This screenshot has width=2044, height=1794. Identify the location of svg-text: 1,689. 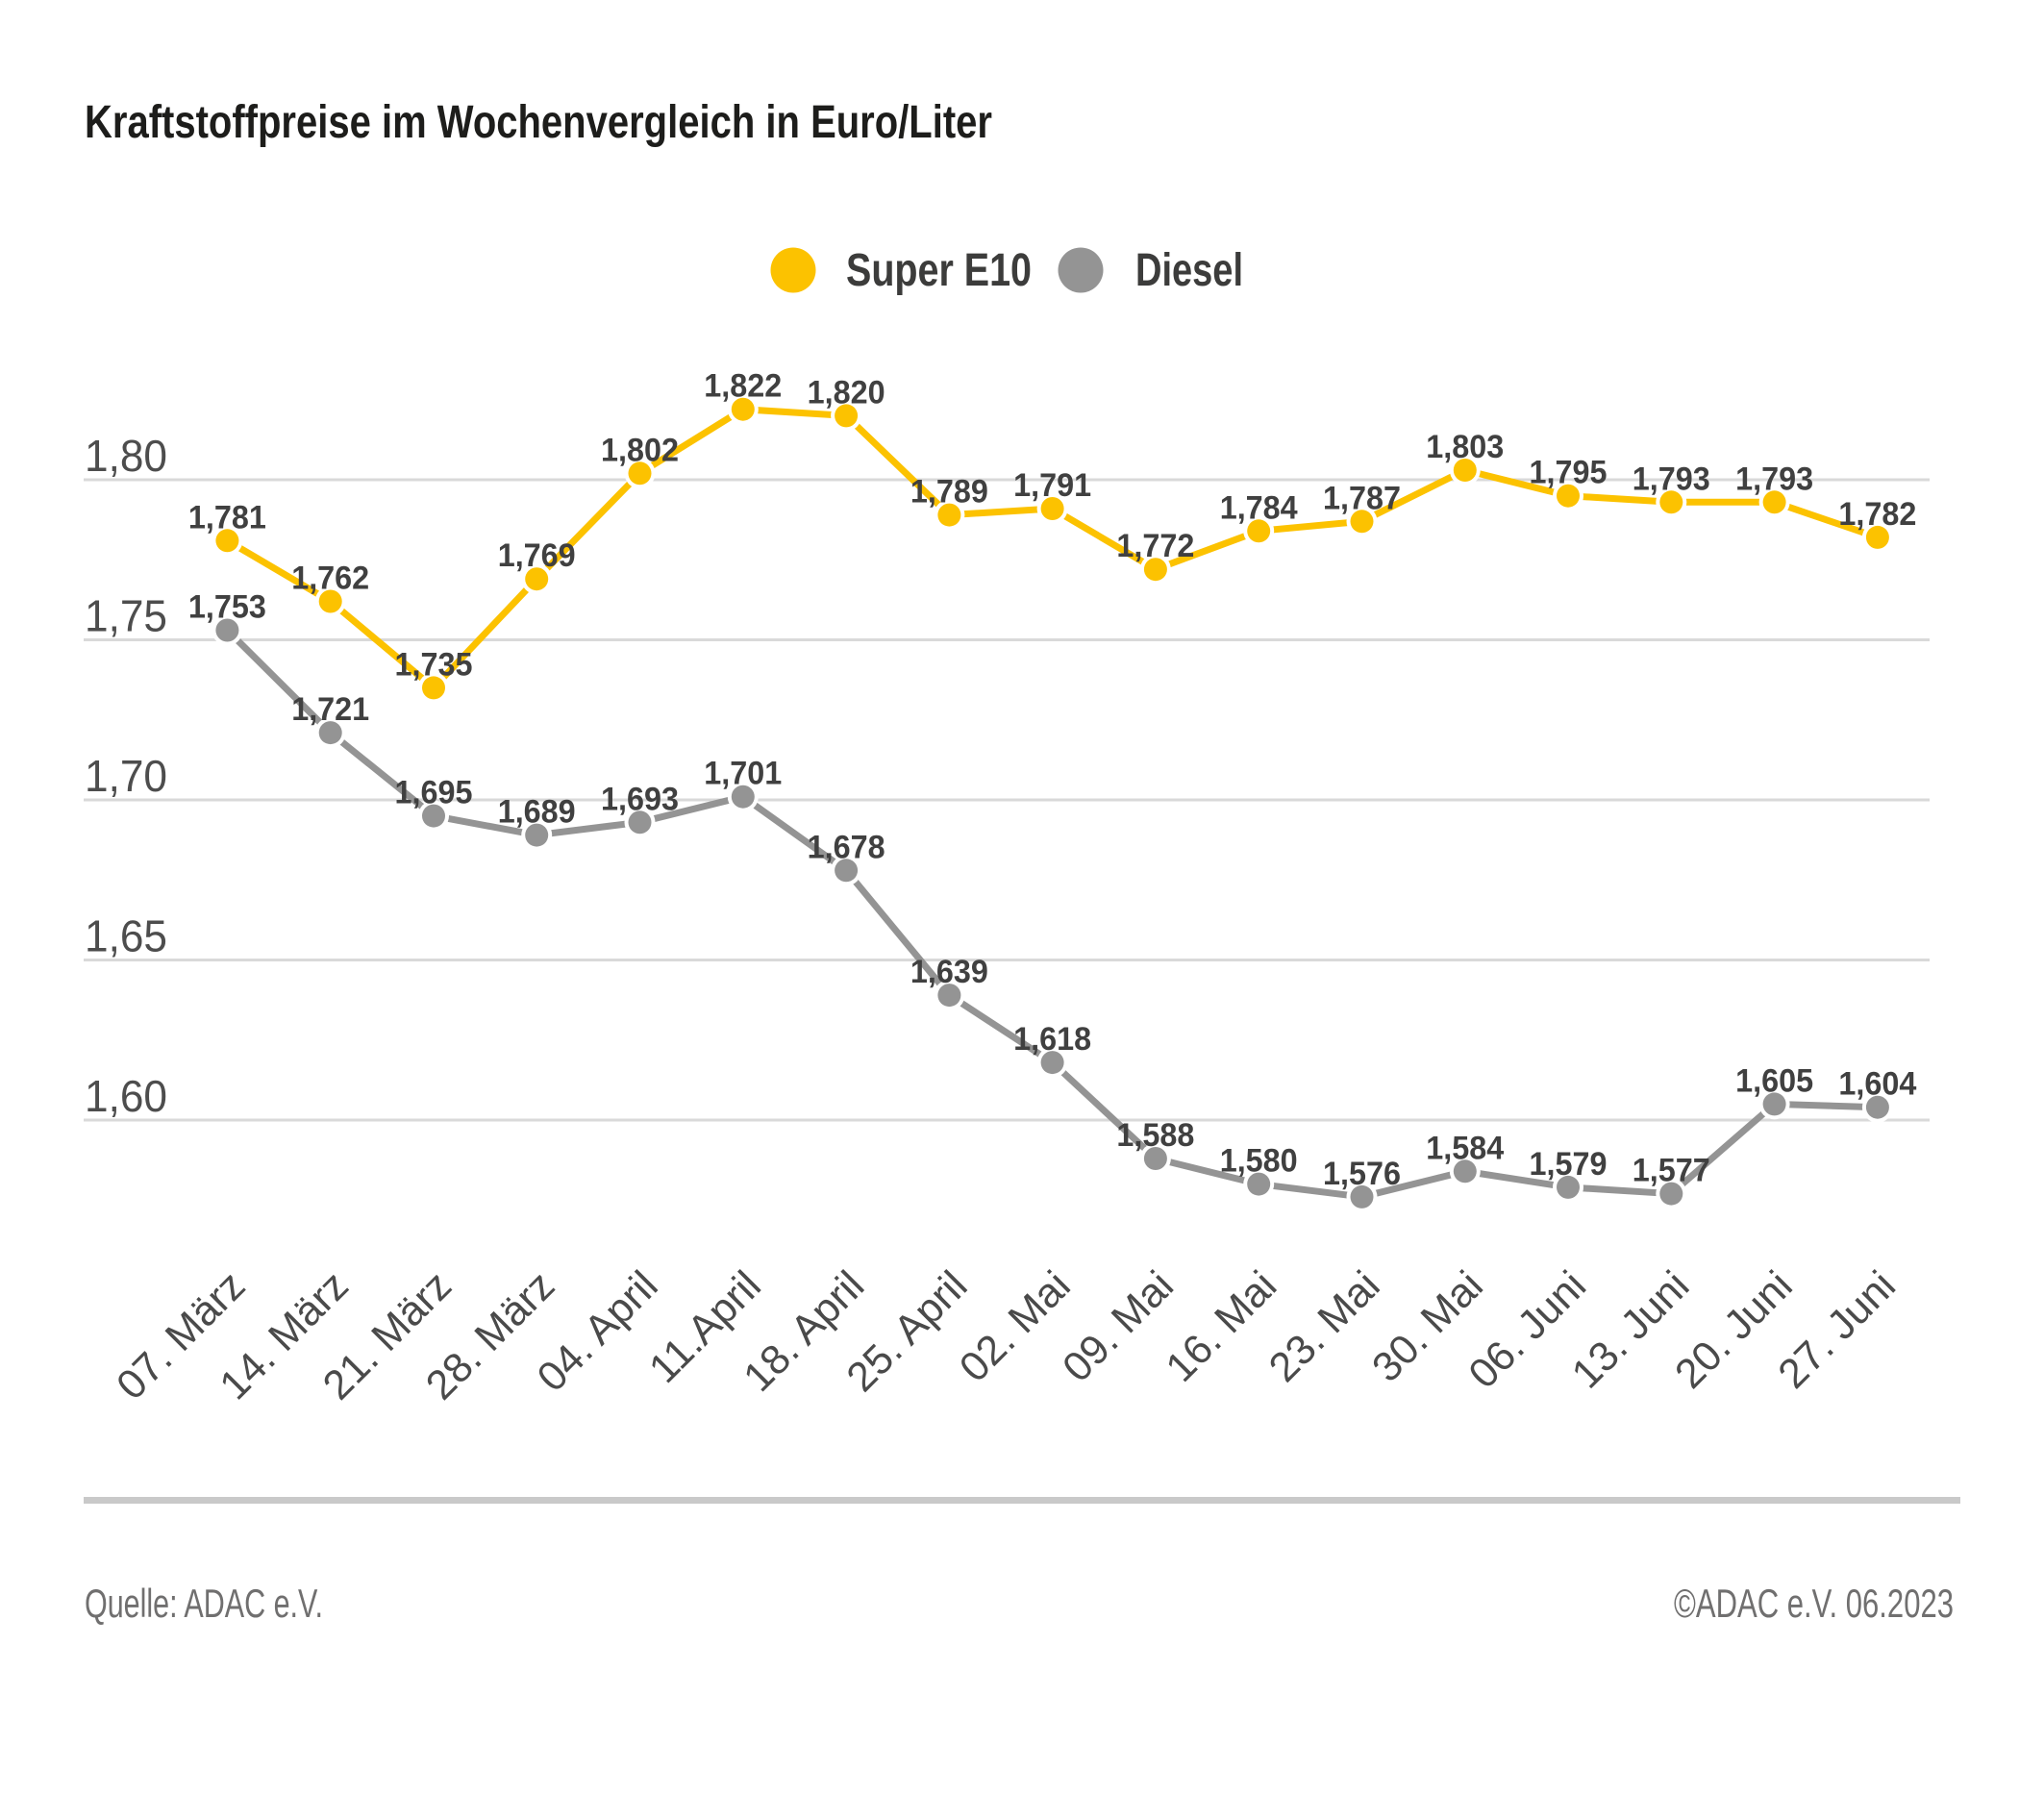
(537, 812).